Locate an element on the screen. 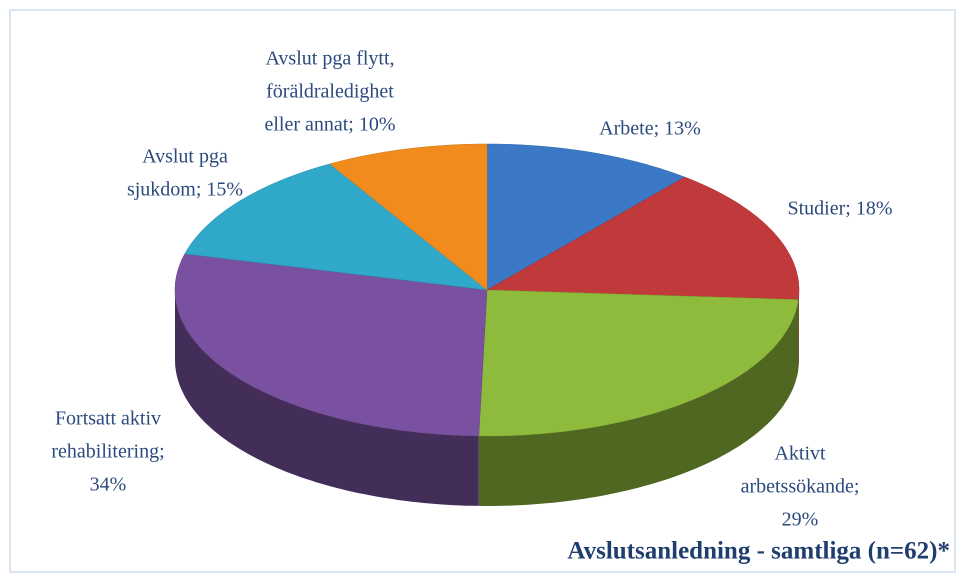 Image resolution: width=965 pixels, height=582 pixels. data-label: föräldraledighet is located at coordinates (330, 92).